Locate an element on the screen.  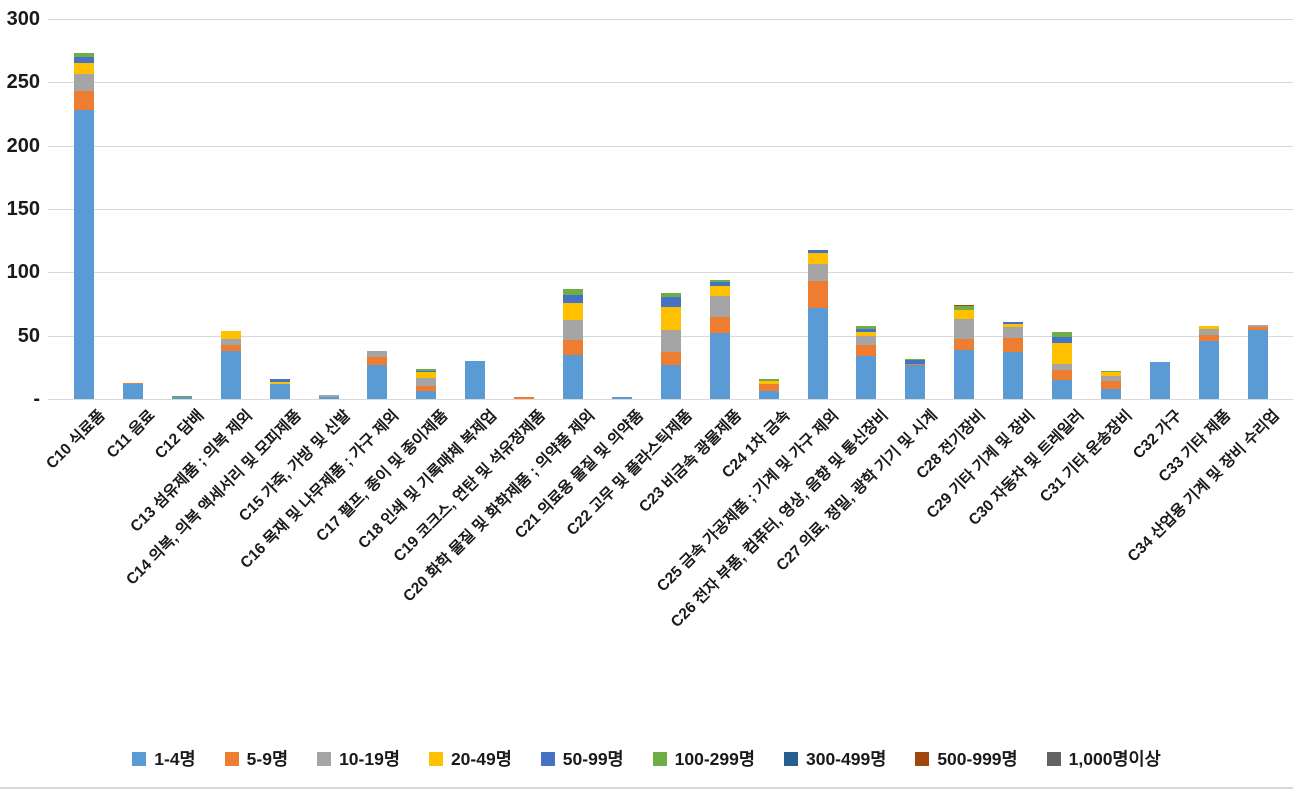
bar-c11 is located at coordinates (132, 390).